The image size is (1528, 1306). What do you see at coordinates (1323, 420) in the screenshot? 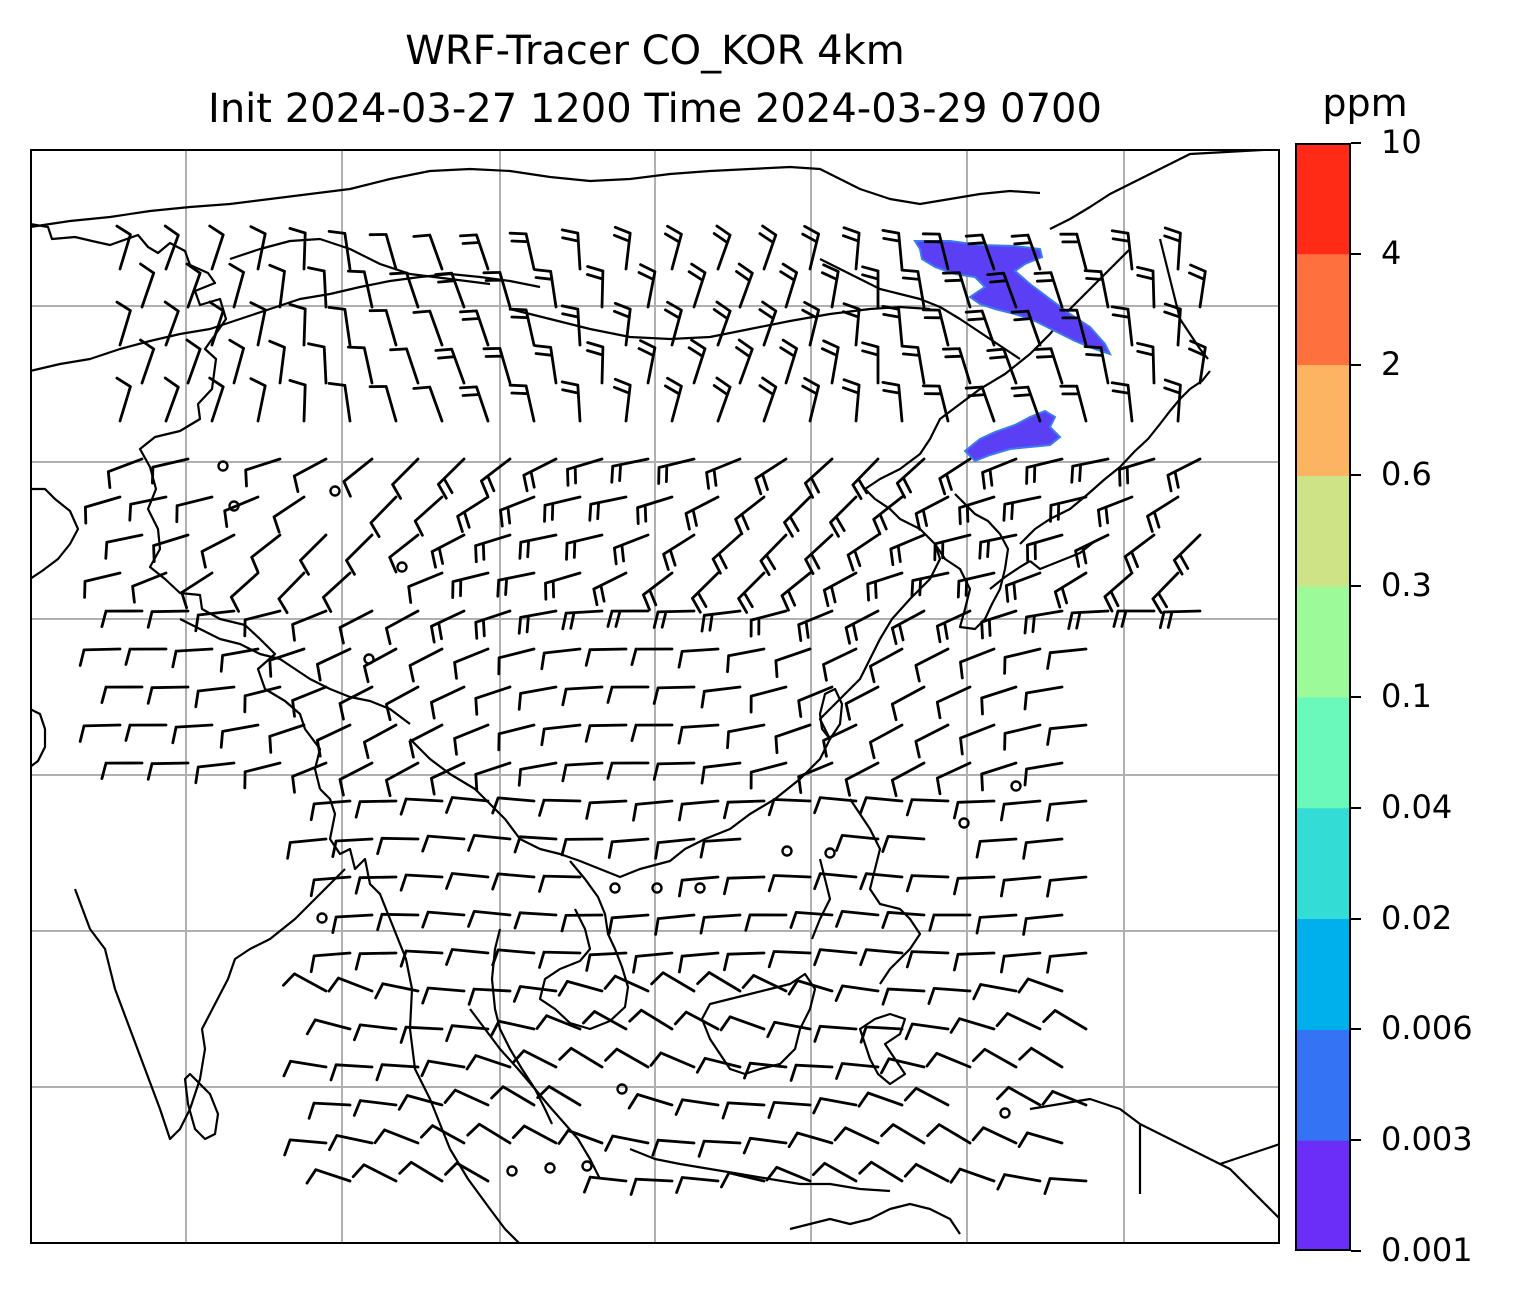
I see `colorbar-segment` at bounding box center [1323, 420].